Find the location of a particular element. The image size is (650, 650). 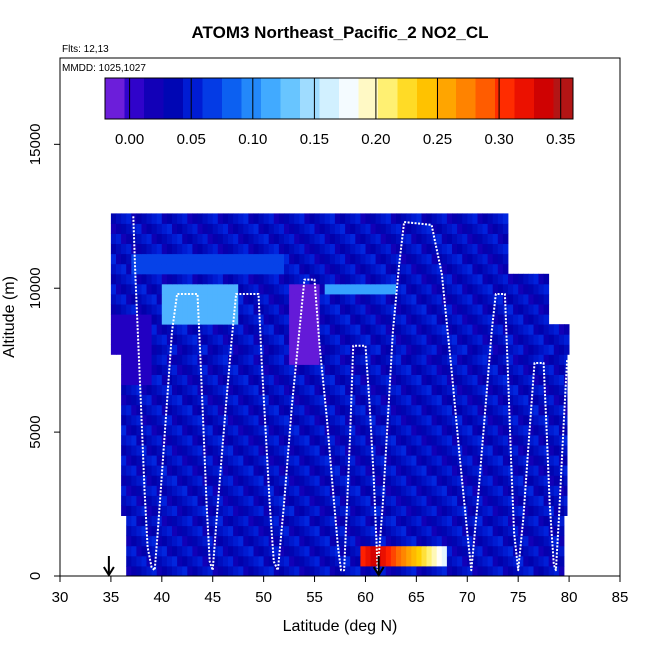

x-axis: 30 35 40 45 50 55 60 65 70 75 80 85 is located at coordinates (340, 591).